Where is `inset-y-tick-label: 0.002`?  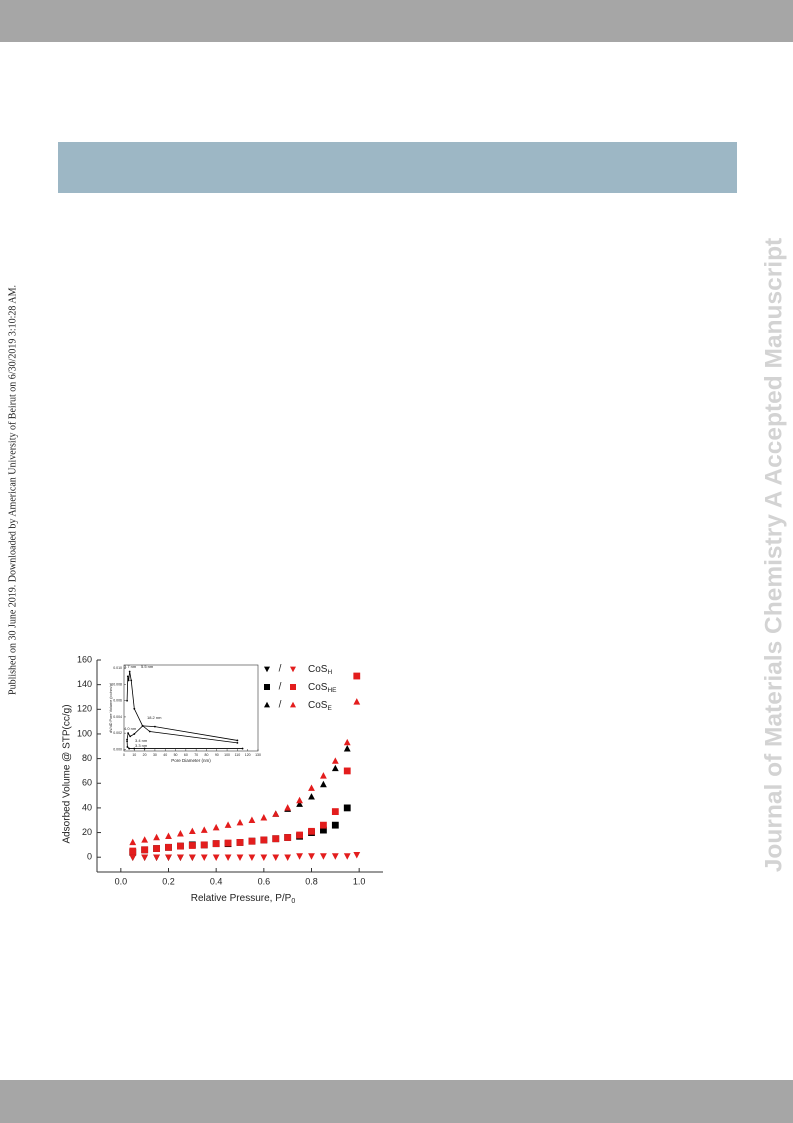
inset-y-tick-label: 0.002 is located at coordinates (117, 733).